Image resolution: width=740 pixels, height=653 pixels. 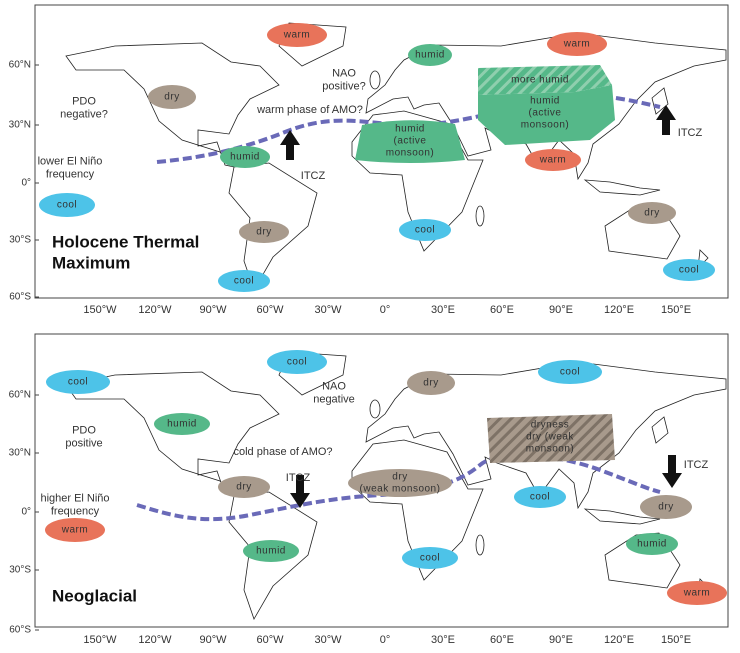 What do you see at coordinates (84, 114) in the screenshot?
I see `annotation: negative?` at bounding box center [84, 114].